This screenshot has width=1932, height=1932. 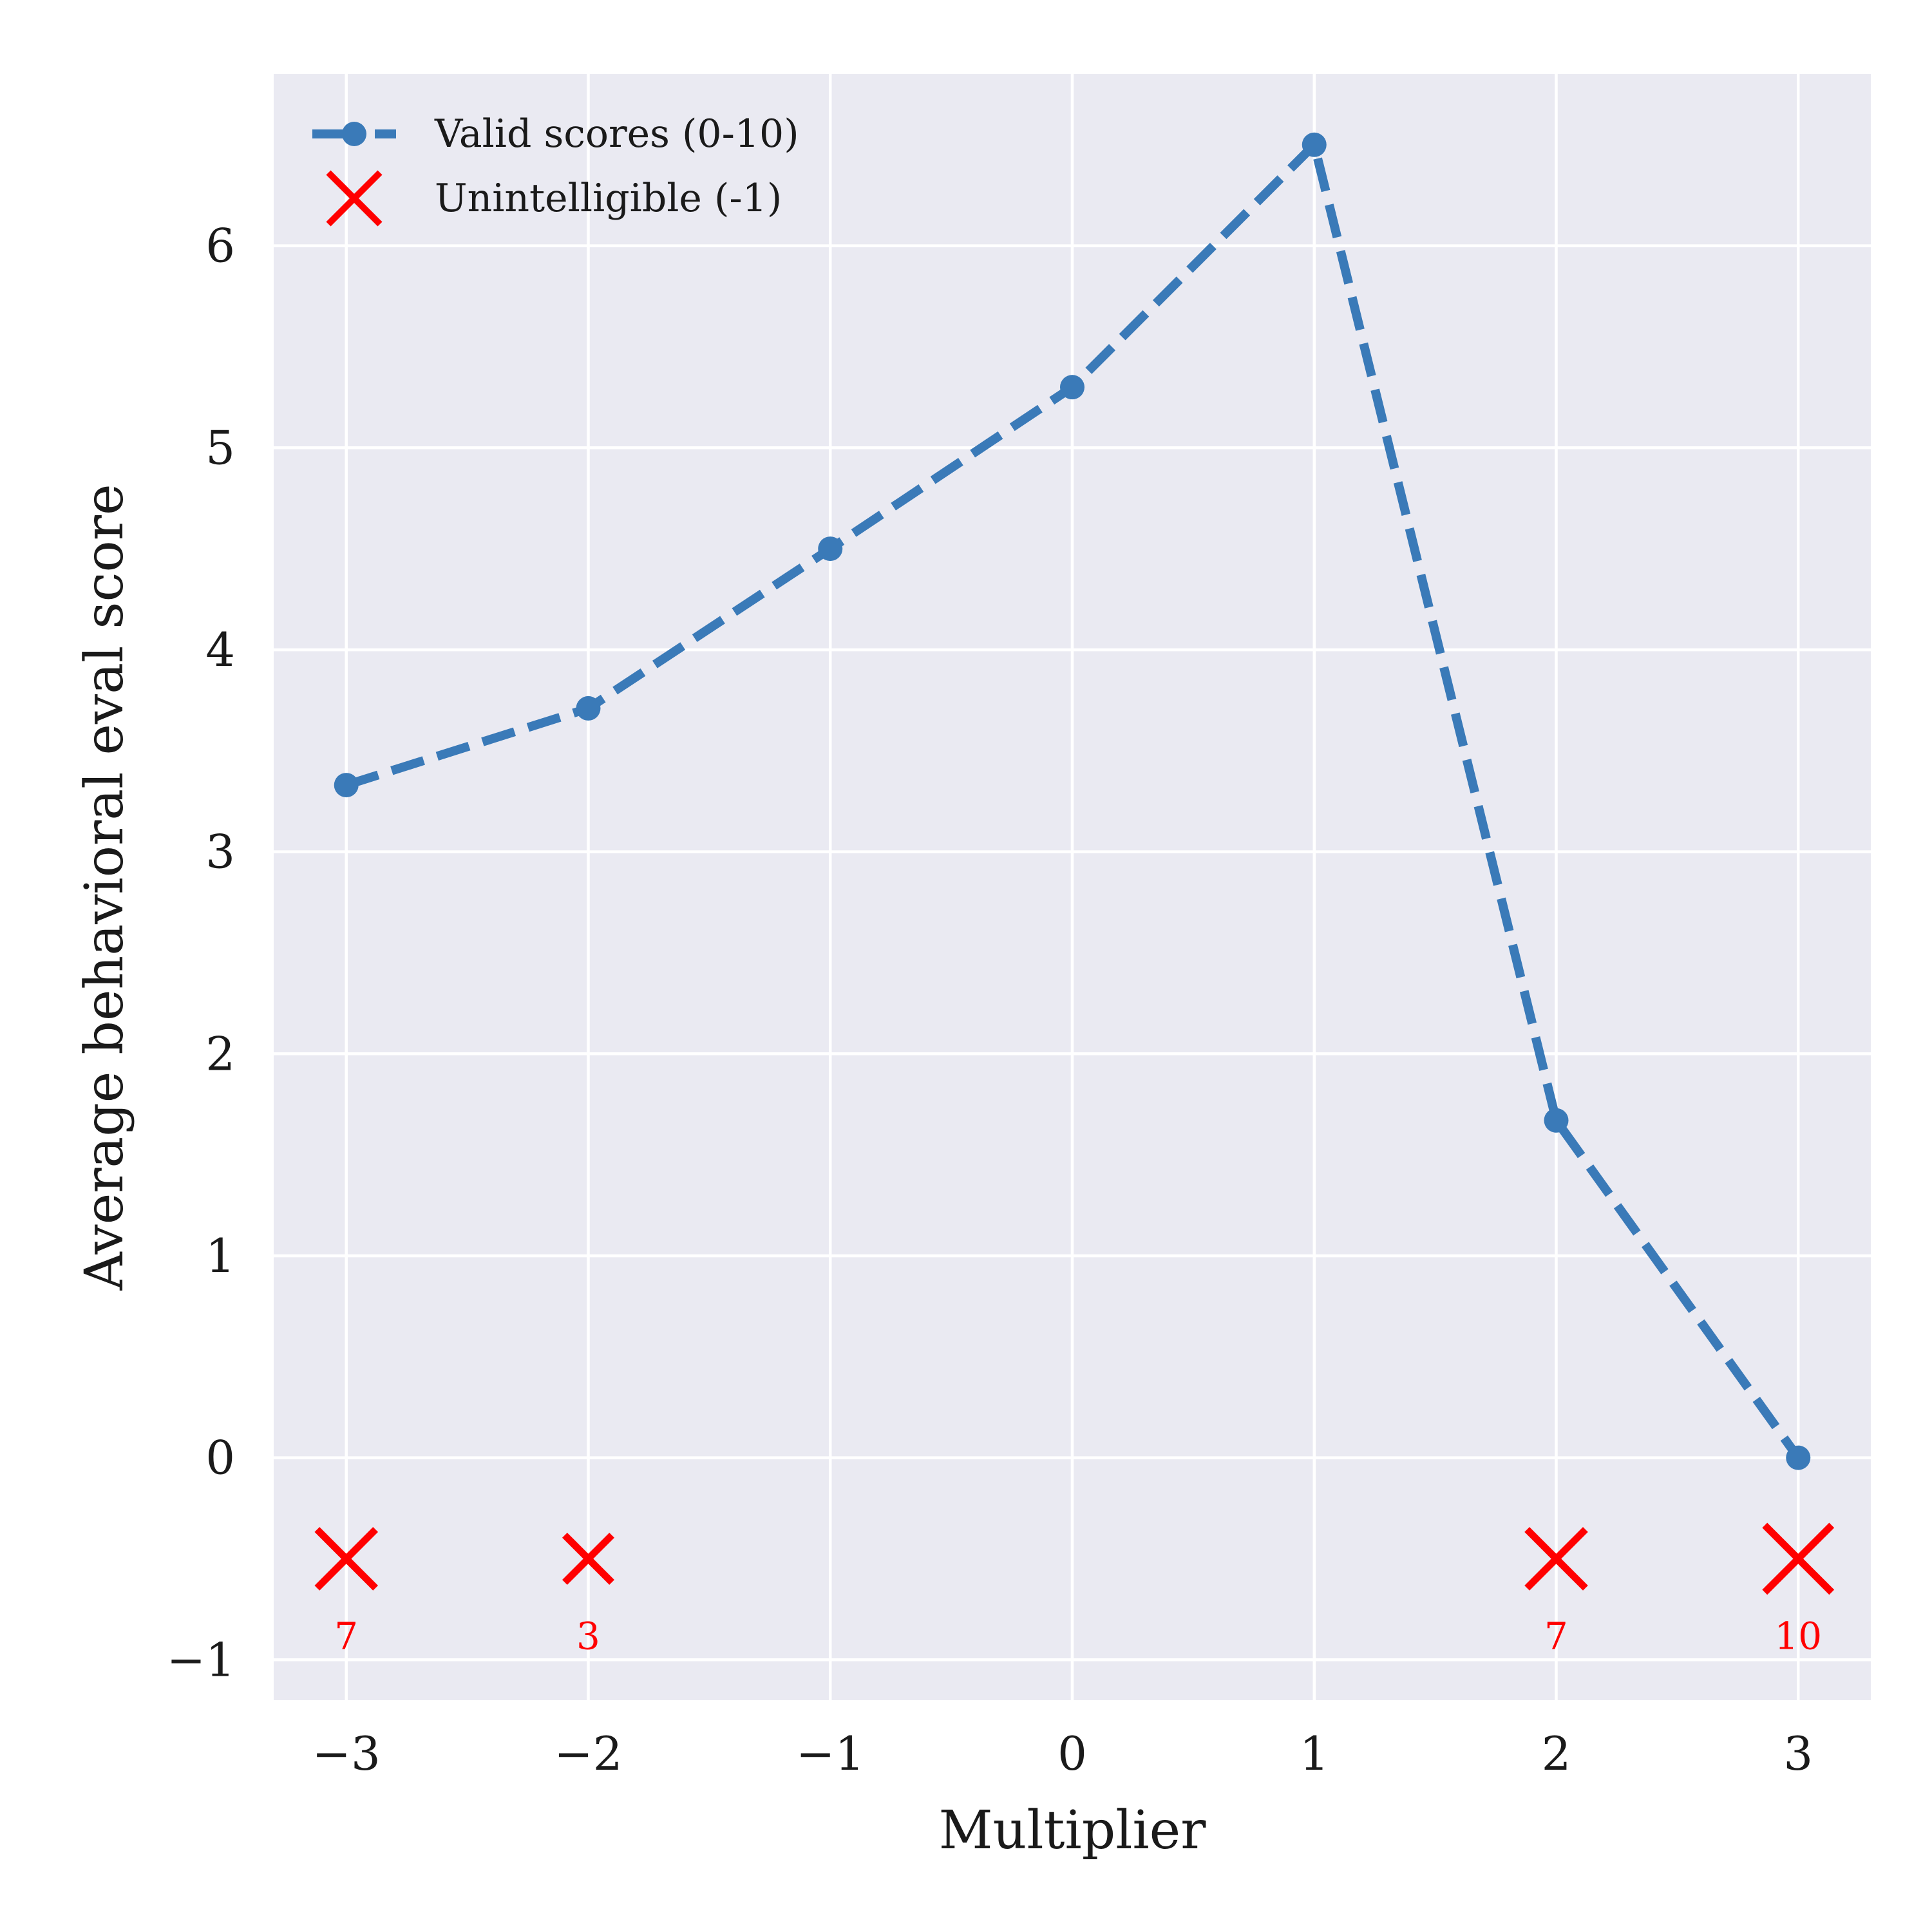 I want to click on x-axis-ticks: −3 −2 −1 0 1 2 3, so click(x=1063, y=1754).